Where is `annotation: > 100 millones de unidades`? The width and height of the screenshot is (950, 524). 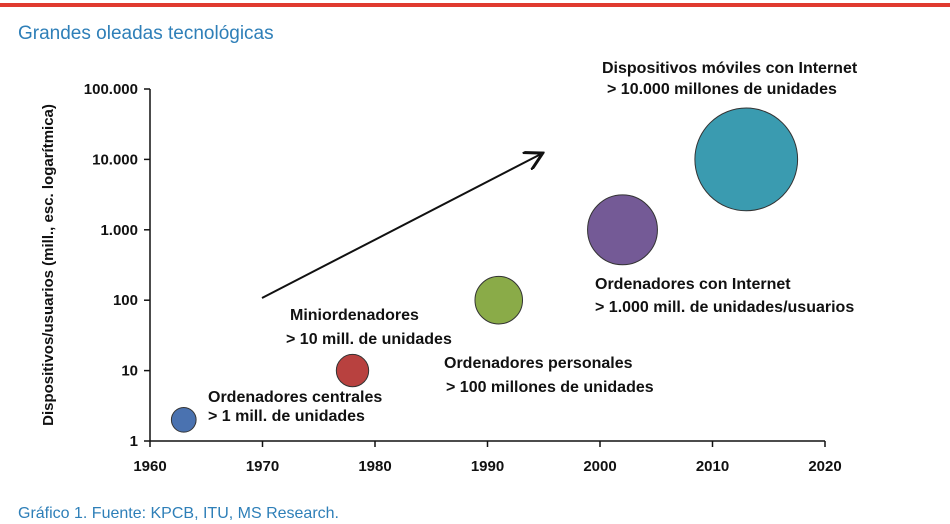
annotation: > 100 millones de unidades is located at coordinates (550, 387).